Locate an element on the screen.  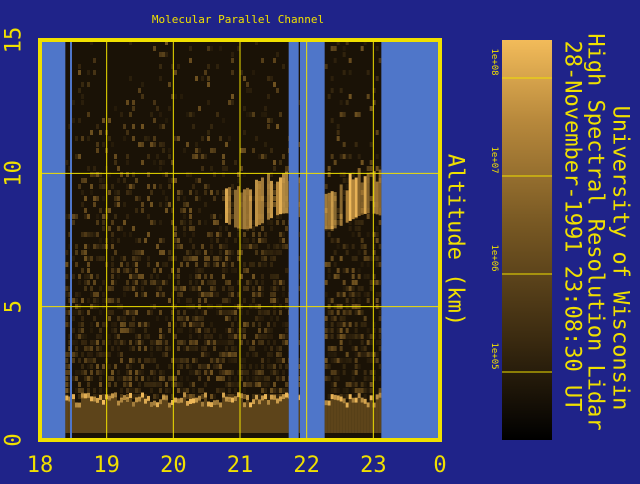
y-tick-label: 0 is located at coordinates (14, 439).